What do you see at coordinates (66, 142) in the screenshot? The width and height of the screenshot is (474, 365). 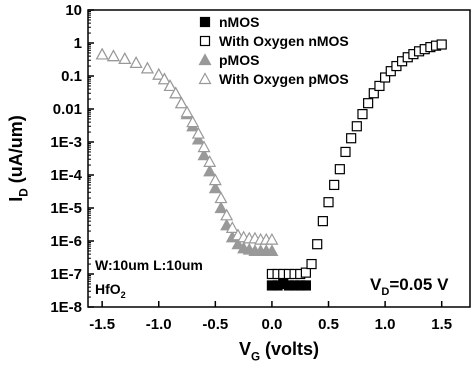 I see `y-tick-label: 1E-3` at bounding box center [66, 142].